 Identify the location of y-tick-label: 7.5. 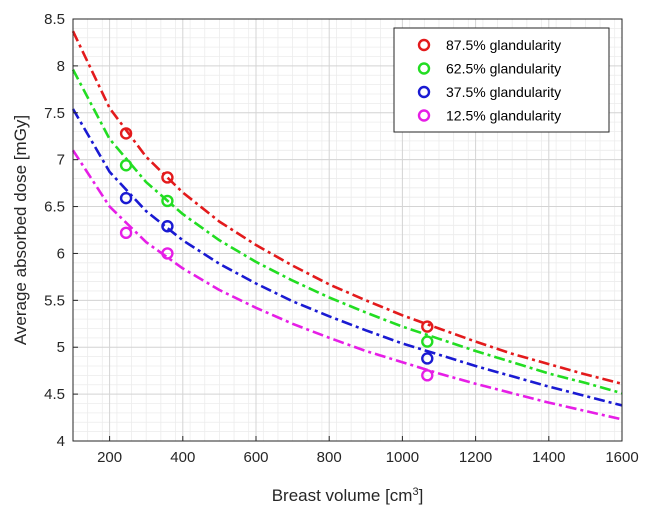
(54, 113).